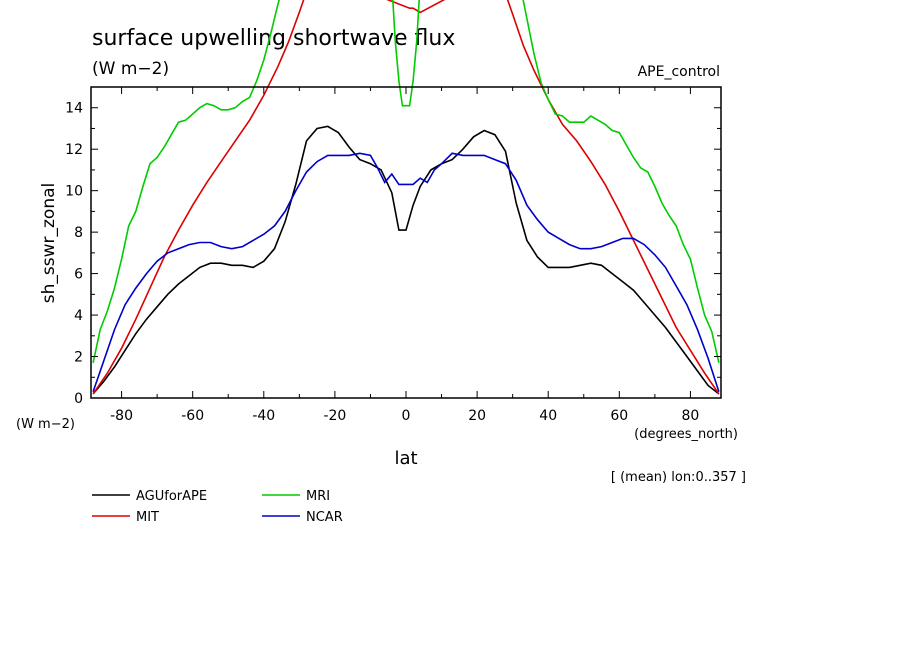 The height and width of the screenshot is (654, 904). I want to click on y-tick-label: 2, so click(78, 358).